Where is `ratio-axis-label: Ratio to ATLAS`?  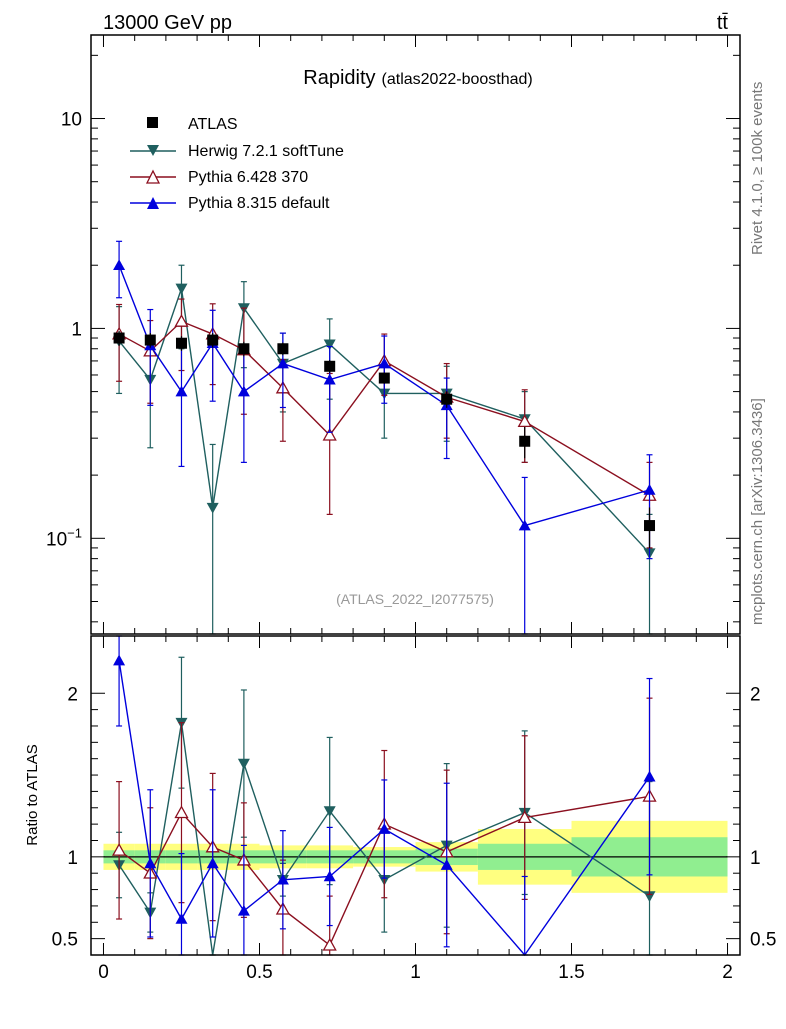 ratio-axis-label: Ratio to ATLAS is located at coordinates (32, 794).